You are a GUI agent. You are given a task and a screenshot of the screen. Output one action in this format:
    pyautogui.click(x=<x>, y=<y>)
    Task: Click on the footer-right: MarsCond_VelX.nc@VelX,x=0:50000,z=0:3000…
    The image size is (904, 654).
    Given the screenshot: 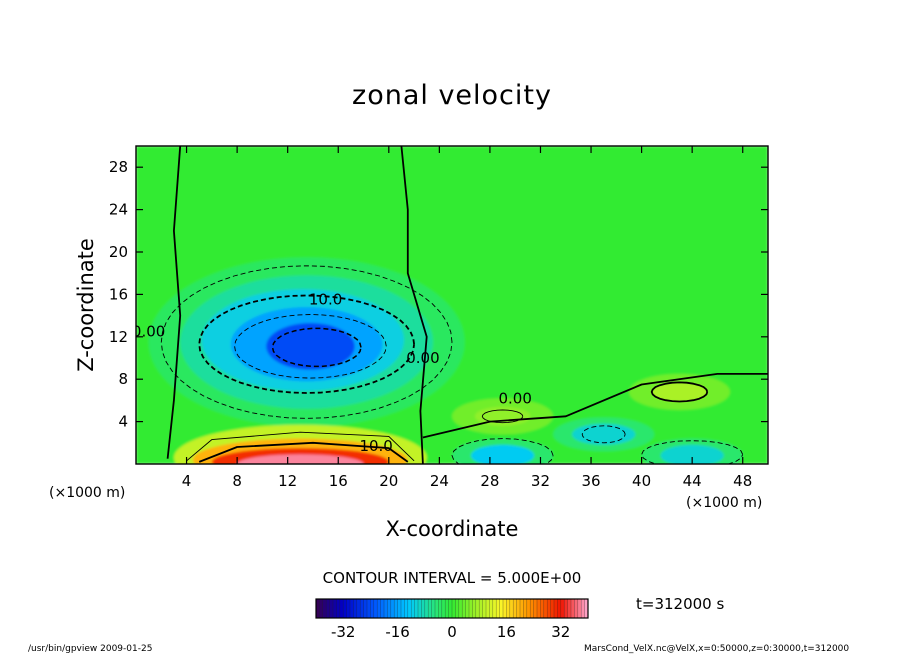 What is the action you would take?
    pyautogui.click(x=716, y=649)
    